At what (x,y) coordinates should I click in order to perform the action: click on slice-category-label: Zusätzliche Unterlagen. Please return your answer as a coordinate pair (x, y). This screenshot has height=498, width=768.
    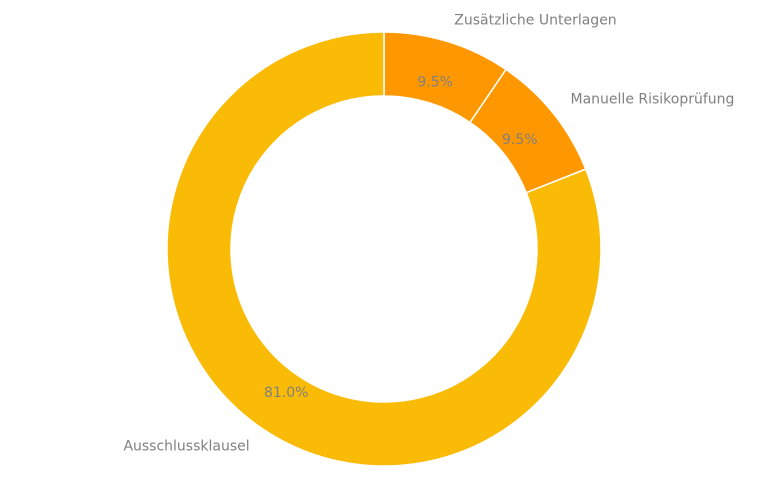
    Looking at the image, I should click on (535, 21).